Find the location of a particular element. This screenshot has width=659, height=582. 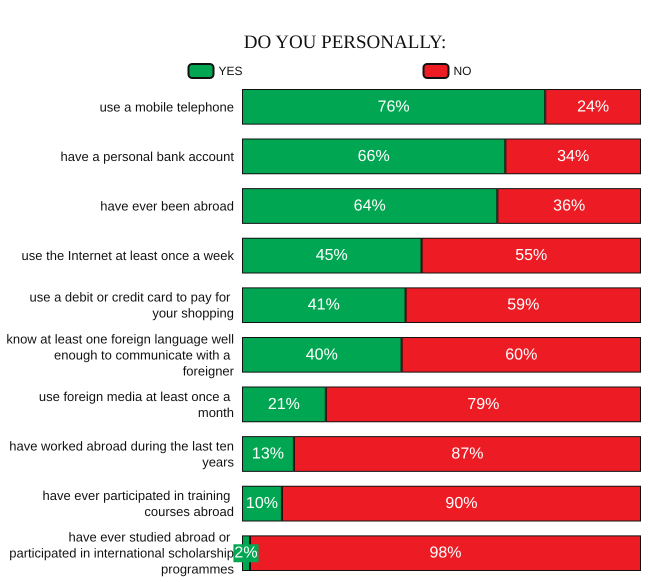

data-label: 66% is located at coordinates (374, 156).